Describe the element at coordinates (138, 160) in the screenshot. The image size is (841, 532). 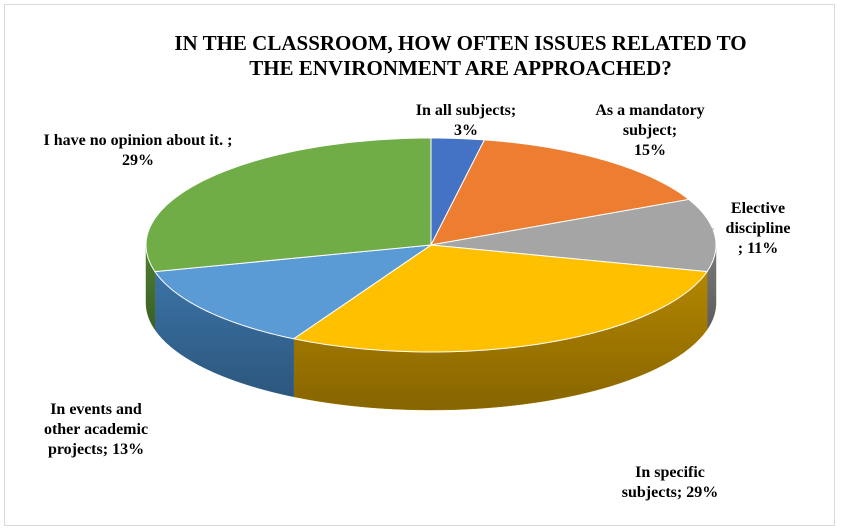
I see `slice-label-5-line-1: 29%` at that location.